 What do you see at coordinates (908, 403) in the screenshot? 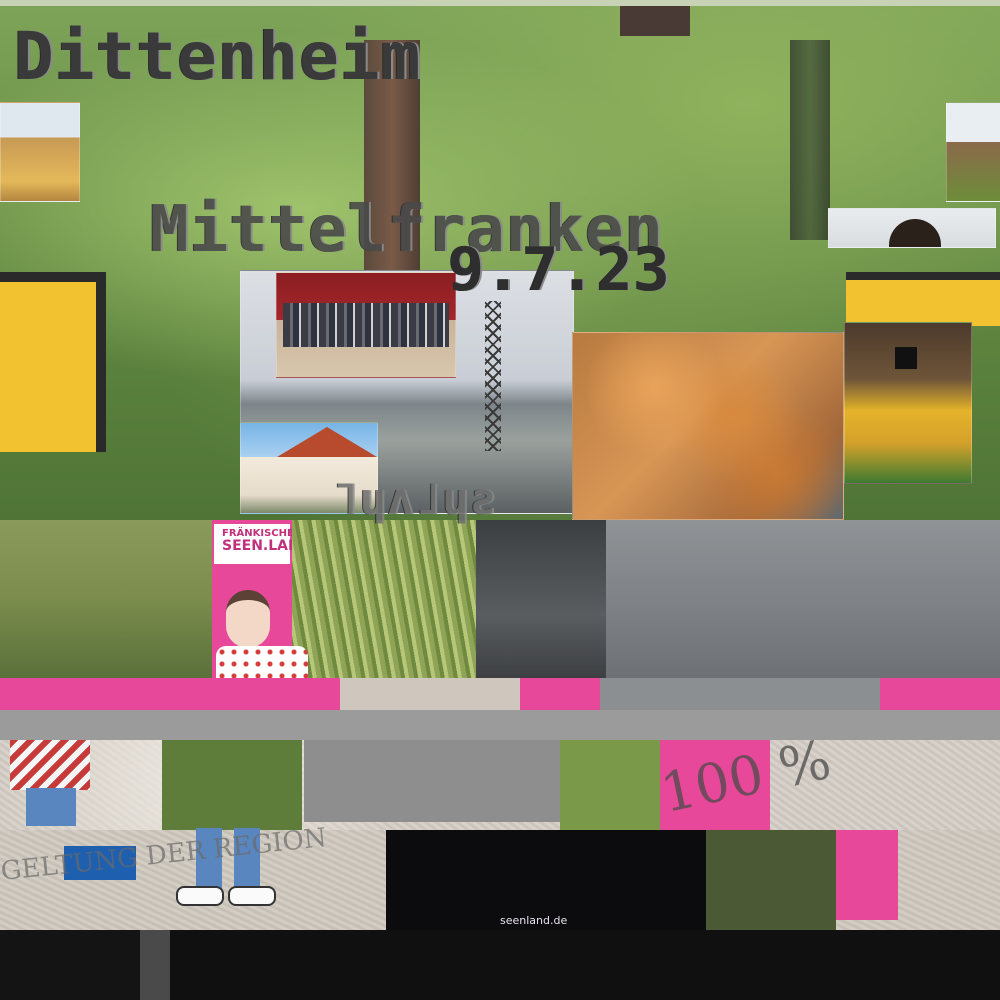
I see `photo-band-in-tent` at bounding box center [908, 403].